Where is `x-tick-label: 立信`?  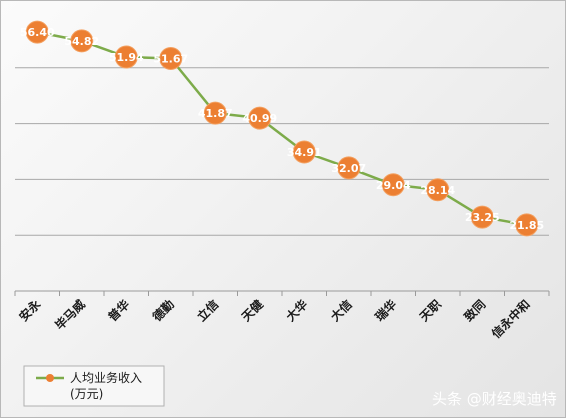 x-tick-label: 立信 is located at coordinates (208, 311).